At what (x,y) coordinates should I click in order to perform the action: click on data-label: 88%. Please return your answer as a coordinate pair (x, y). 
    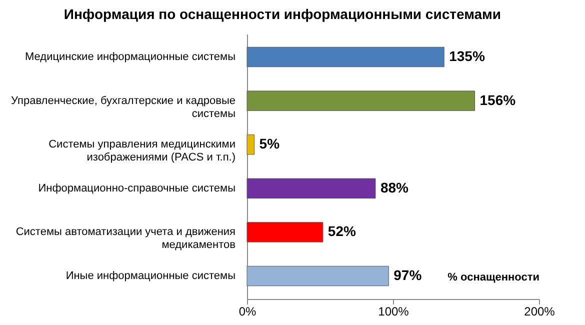
    Looking at the image, I should click on (395, 187).